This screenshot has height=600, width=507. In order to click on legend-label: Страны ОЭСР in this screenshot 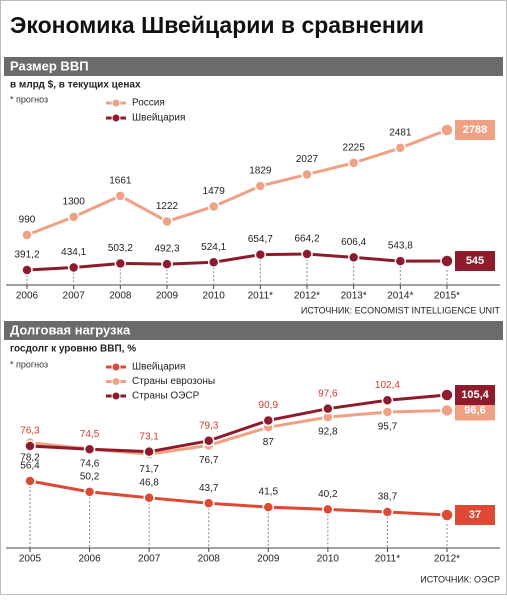, I will do `click(166, 396)`.